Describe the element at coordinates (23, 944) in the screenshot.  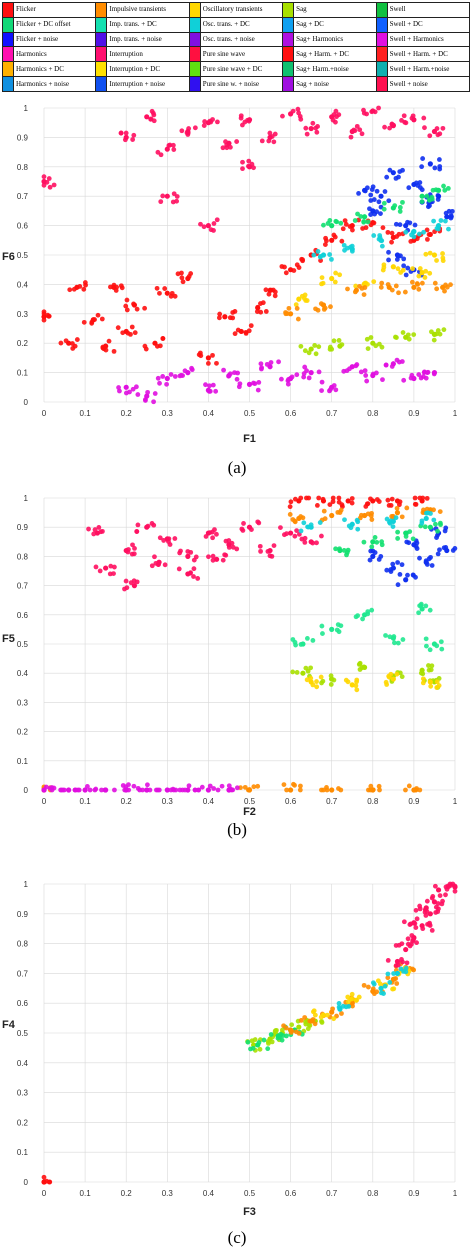
I see `y-tick-label: 0.8` at that location.